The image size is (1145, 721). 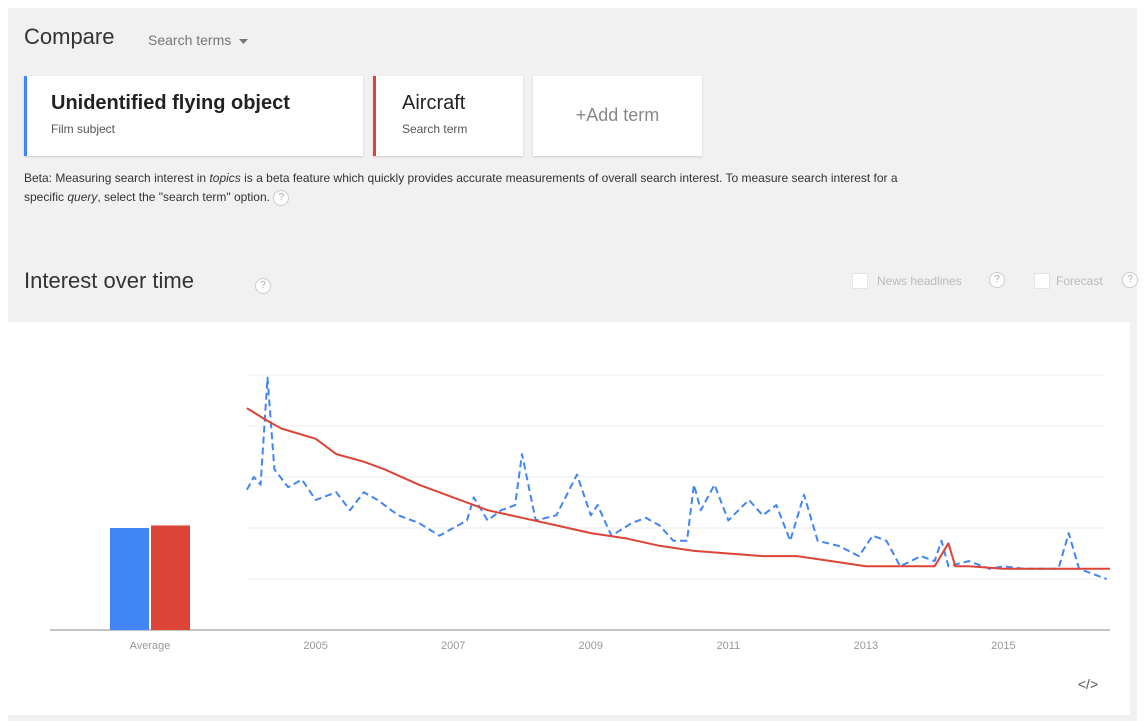 What do you see at coordinates (591, 646) in the screenshot?
I see `x-tick-label: 2009` at bounding box center [591, 646].